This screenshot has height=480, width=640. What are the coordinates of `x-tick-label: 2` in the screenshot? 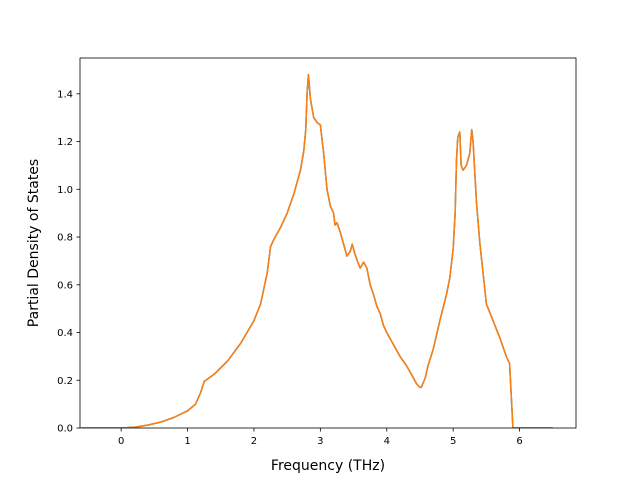 It's located at (254, 441).